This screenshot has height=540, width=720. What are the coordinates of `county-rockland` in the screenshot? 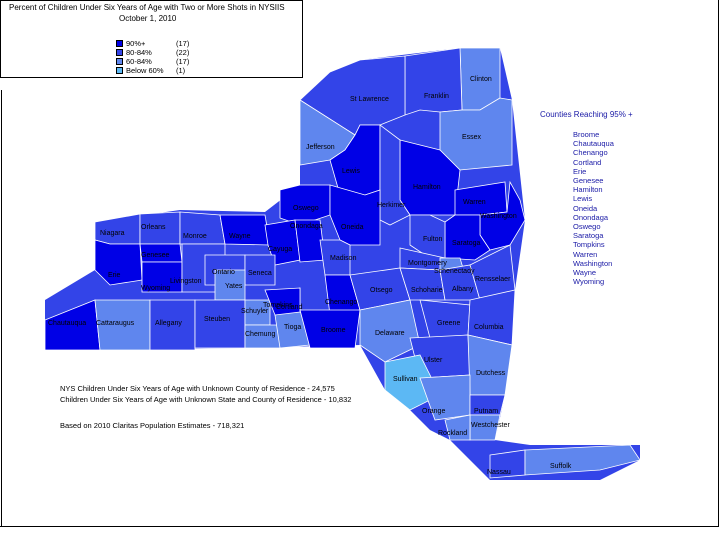 It's located at (457, 427).